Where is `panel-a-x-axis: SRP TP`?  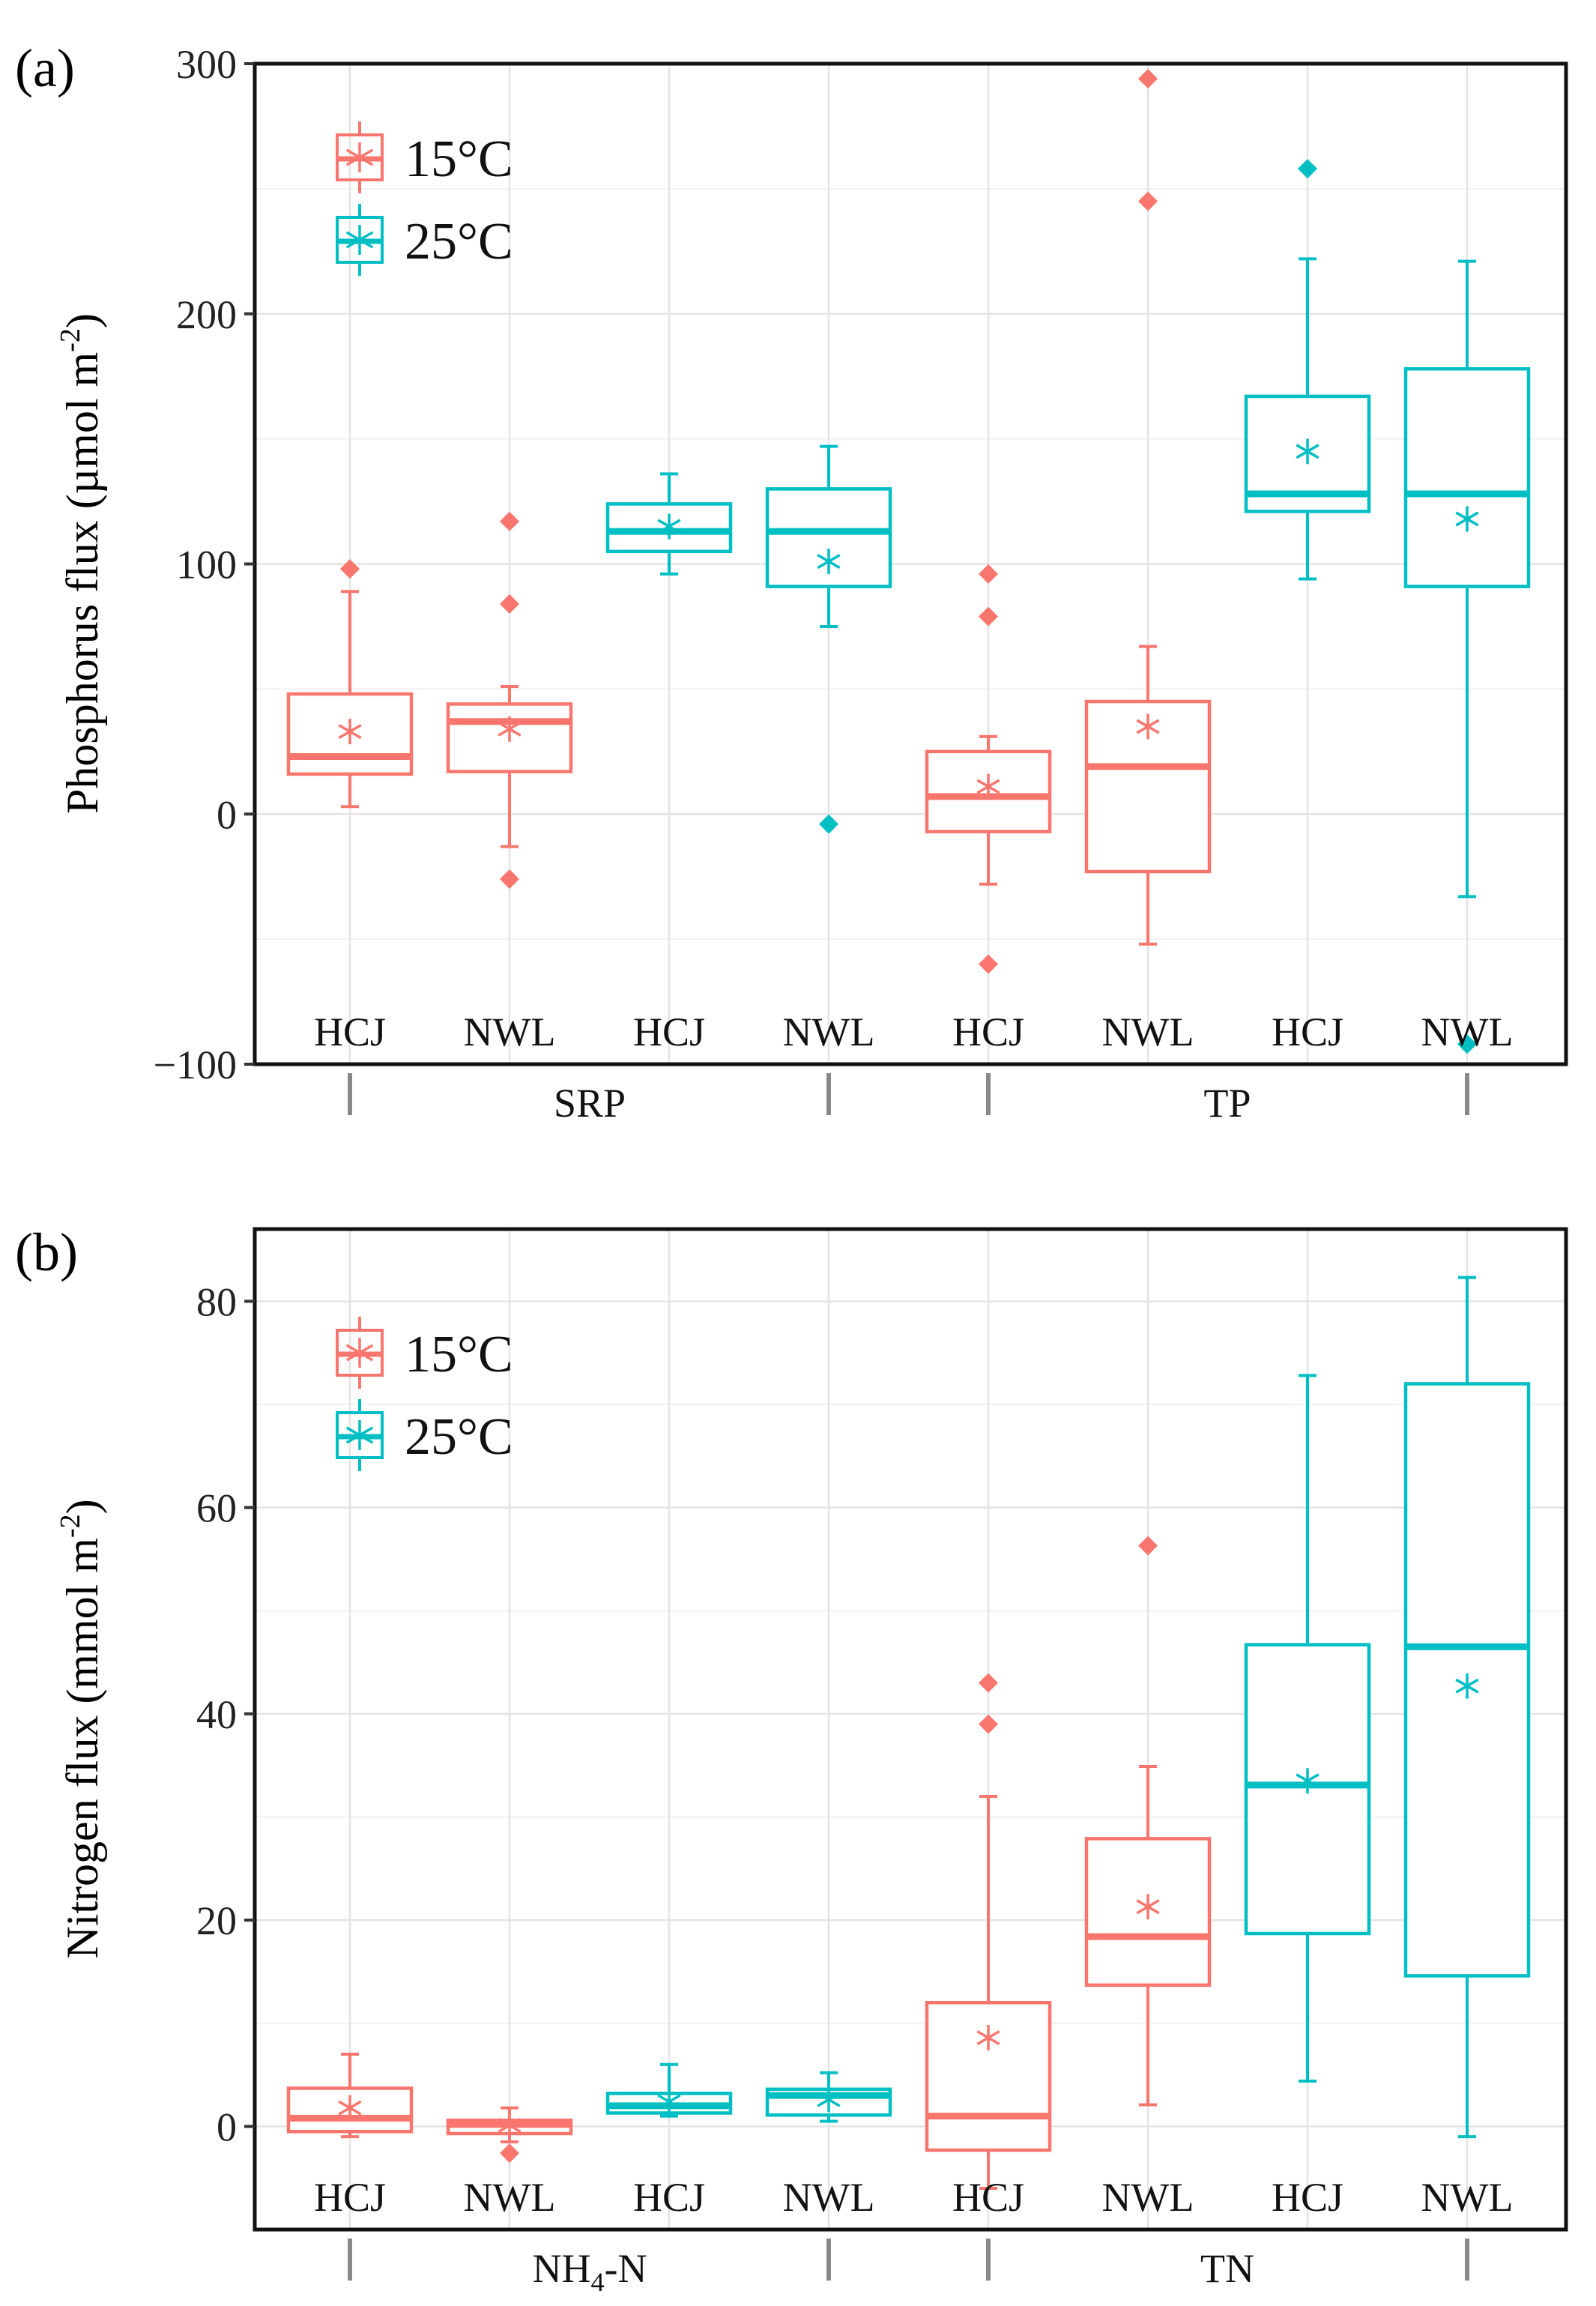
panel-a-x-axis: SRP TP is located at coordinates (908, 1099).